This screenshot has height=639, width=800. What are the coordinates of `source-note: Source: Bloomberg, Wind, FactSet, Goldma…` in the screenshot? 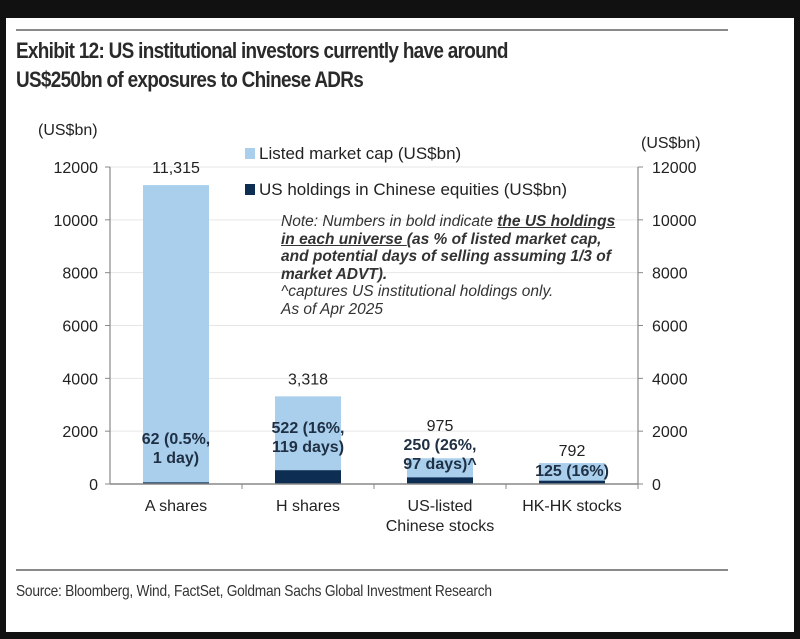 It's located at (254, 591).